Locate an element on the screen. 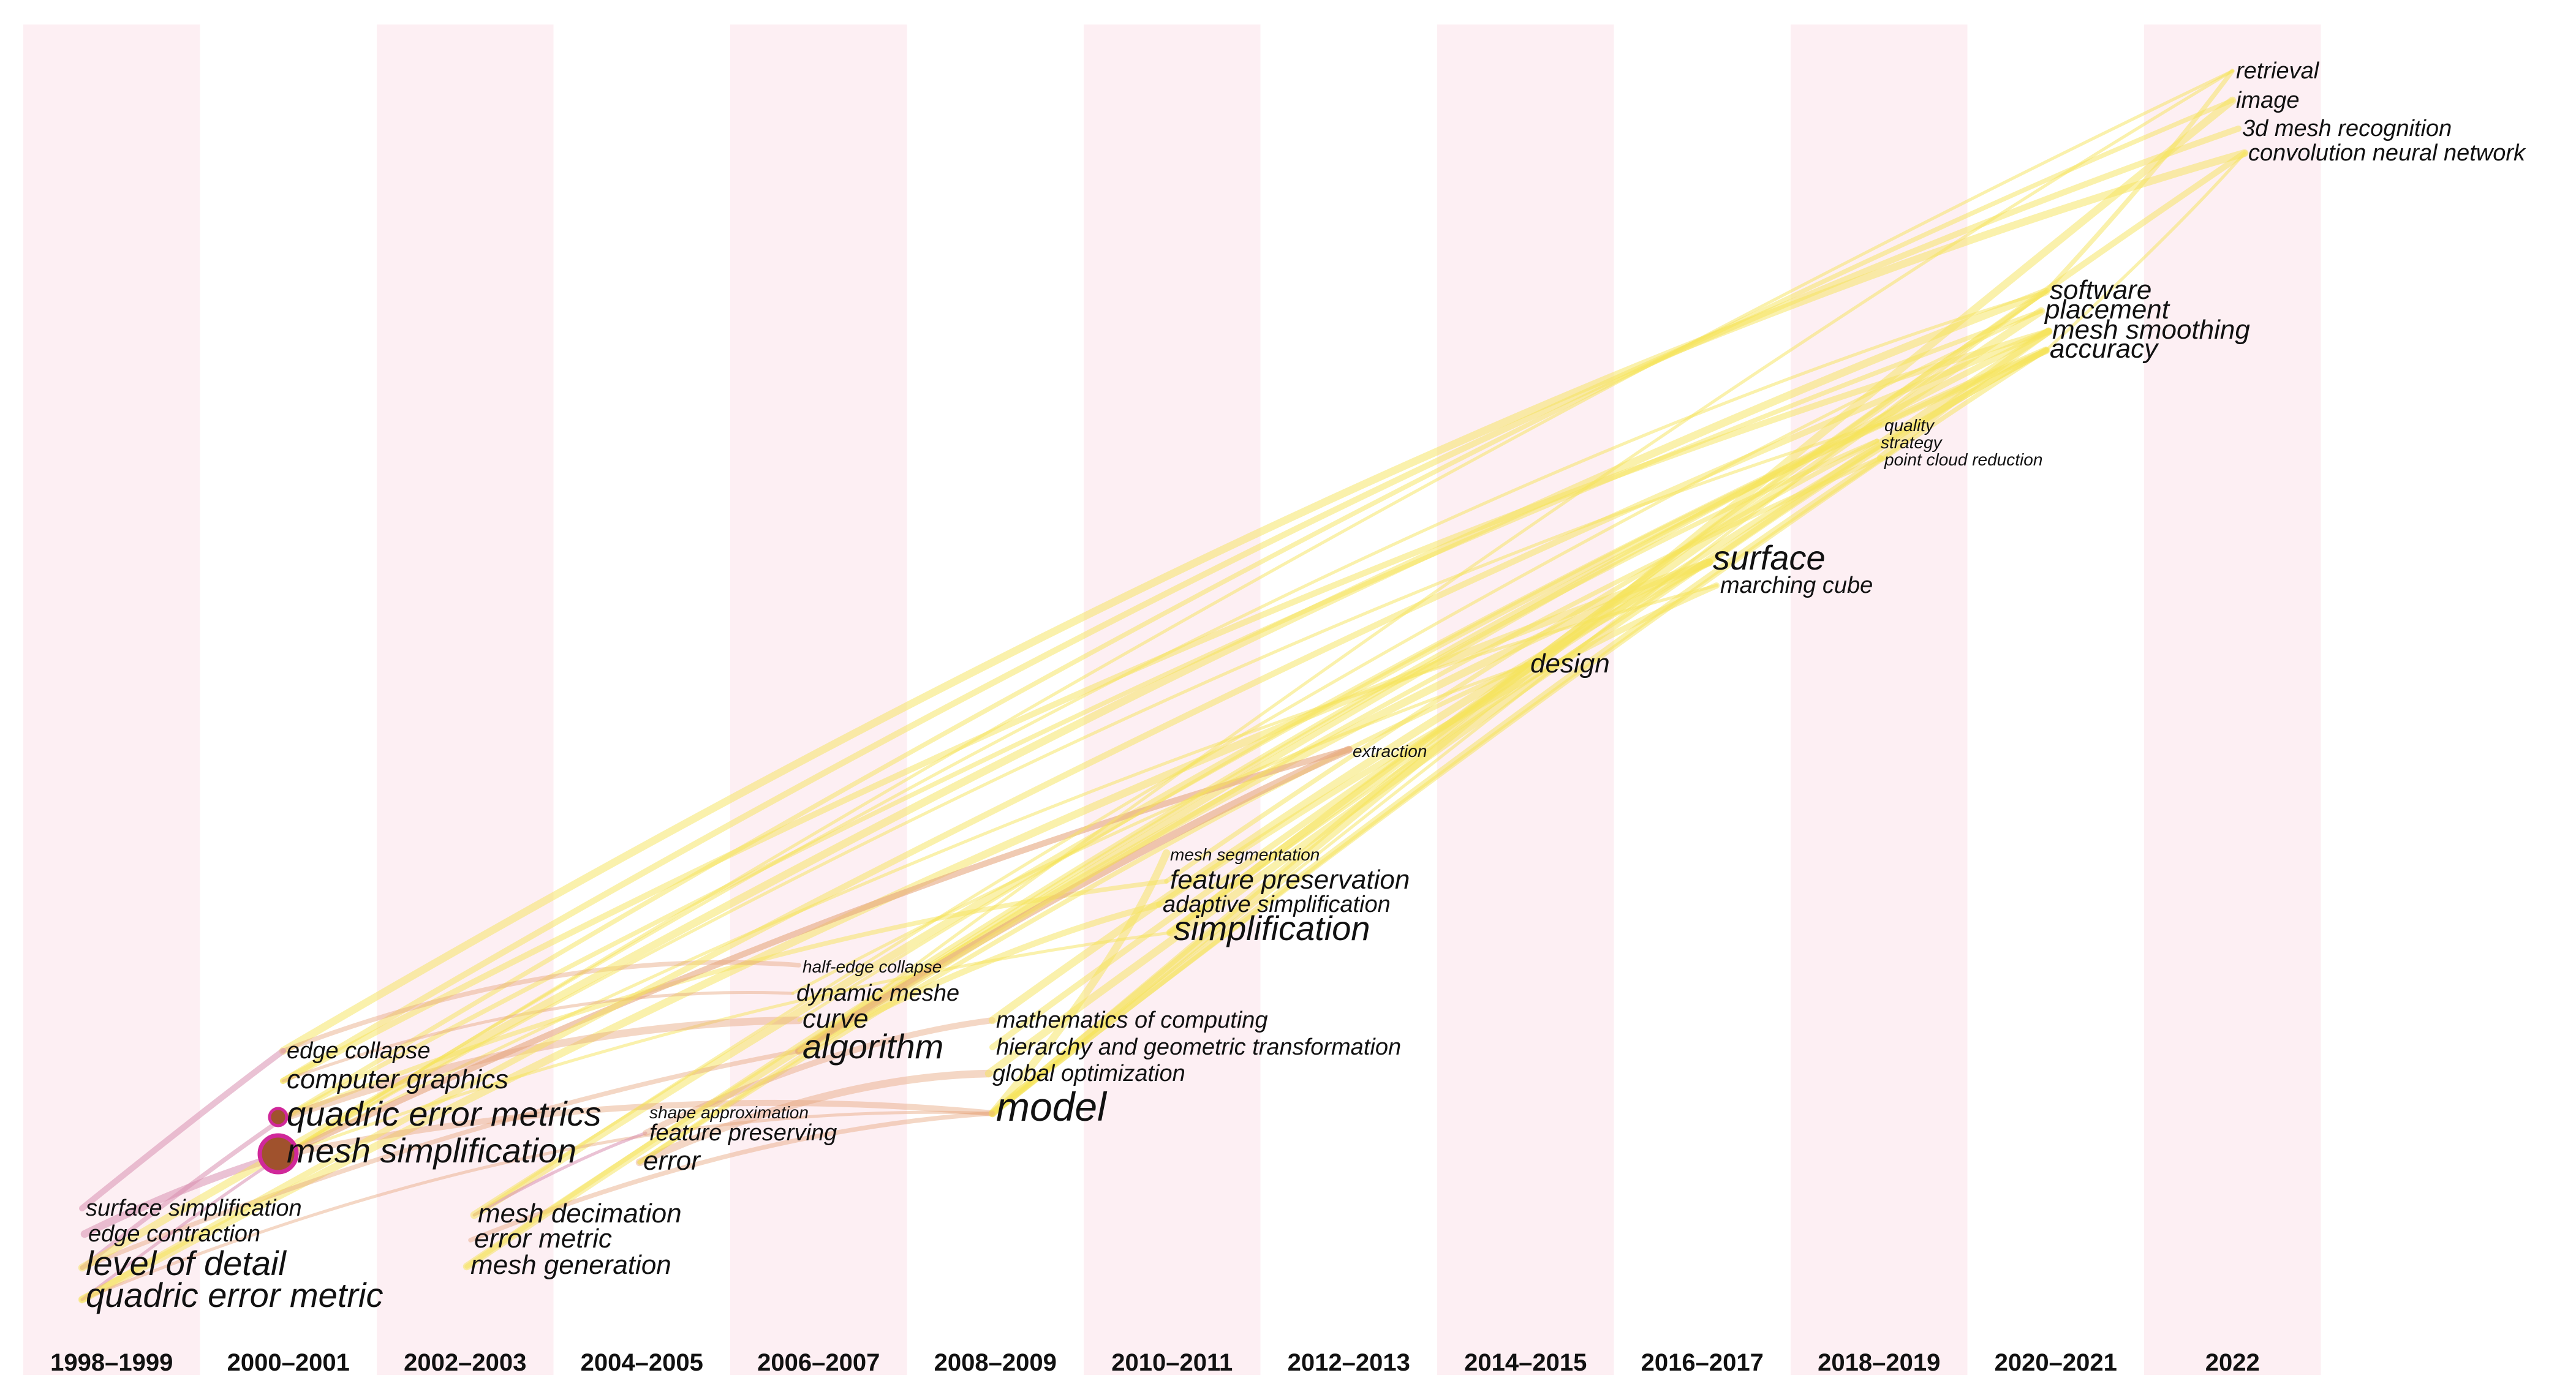  keyword-global-optimization: global optimization is located at coordinates (1088, 1073).